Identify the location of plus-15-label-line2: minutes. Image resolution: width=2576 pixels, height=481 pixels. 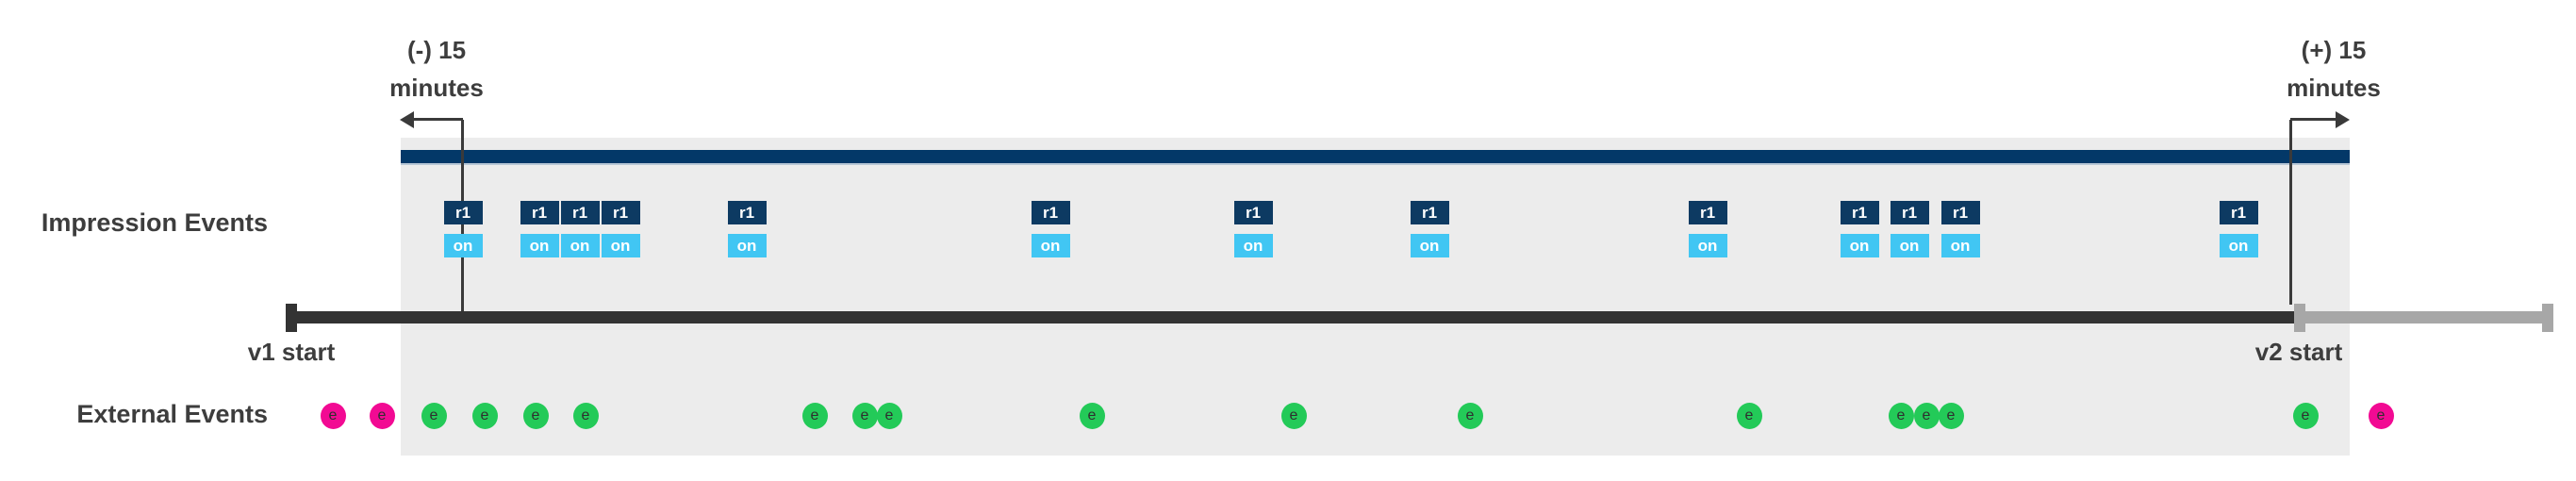
(2334, 88).